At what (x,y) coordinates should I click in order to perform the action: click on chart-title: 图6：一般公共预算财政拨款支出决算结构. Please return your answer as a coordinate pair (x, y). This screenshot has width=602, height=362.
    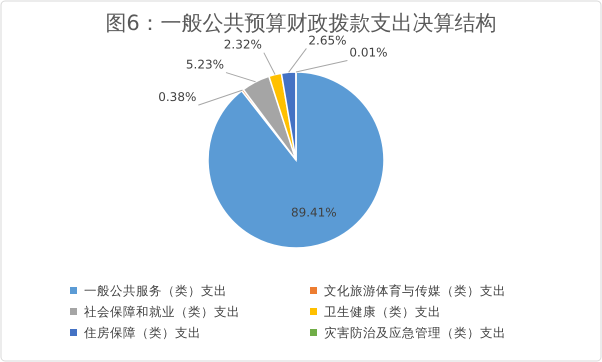
    Looking at the image, I should click on (301, 23).